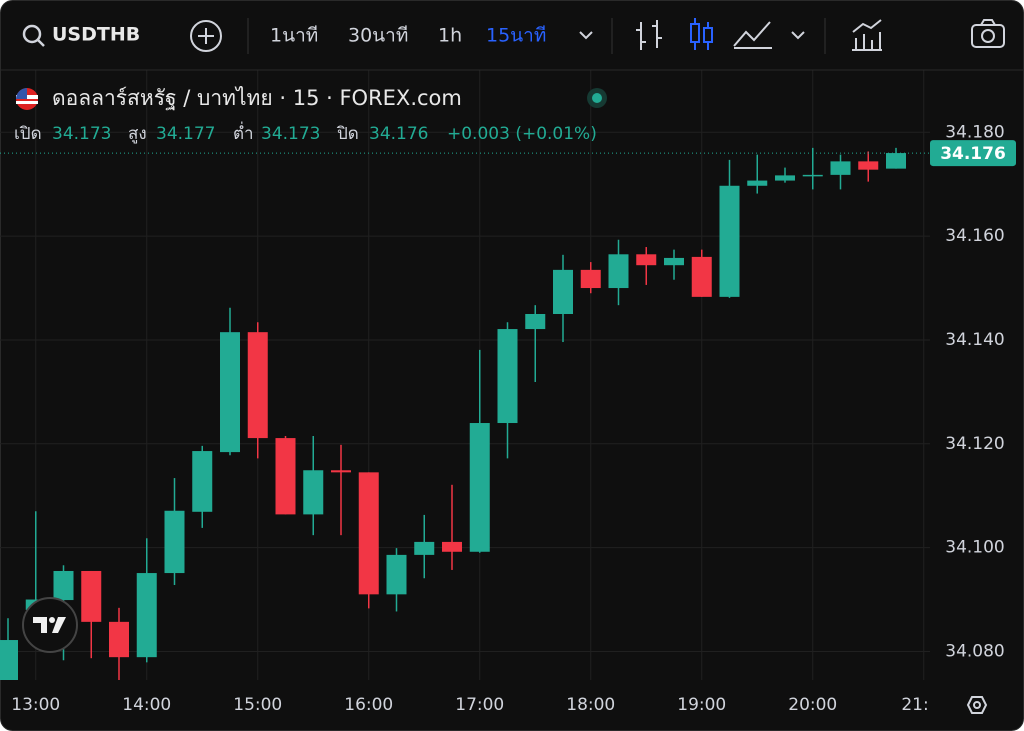 This screenshot has height=731, width=1024. What do you see at coordinates (798, 35) in the screenshot?
I see `style-dropdown` at bounding box center [798, 35].